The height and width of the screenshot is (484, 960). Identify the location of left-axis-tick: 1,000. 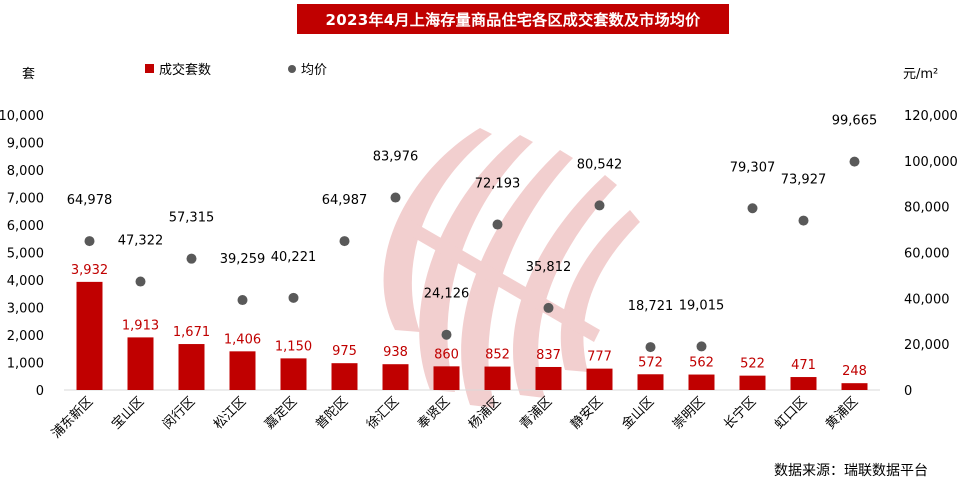
(25, 364).